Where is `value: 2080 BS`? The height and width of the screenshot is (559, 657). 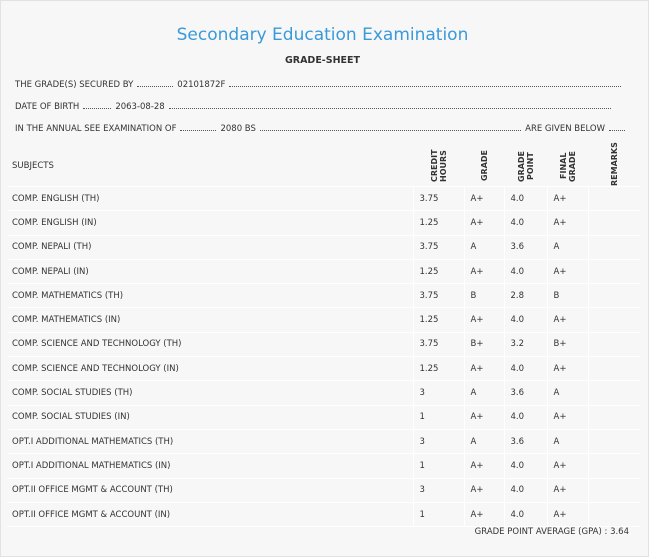 value: 2080 BS is located at coordinates (238, 129).